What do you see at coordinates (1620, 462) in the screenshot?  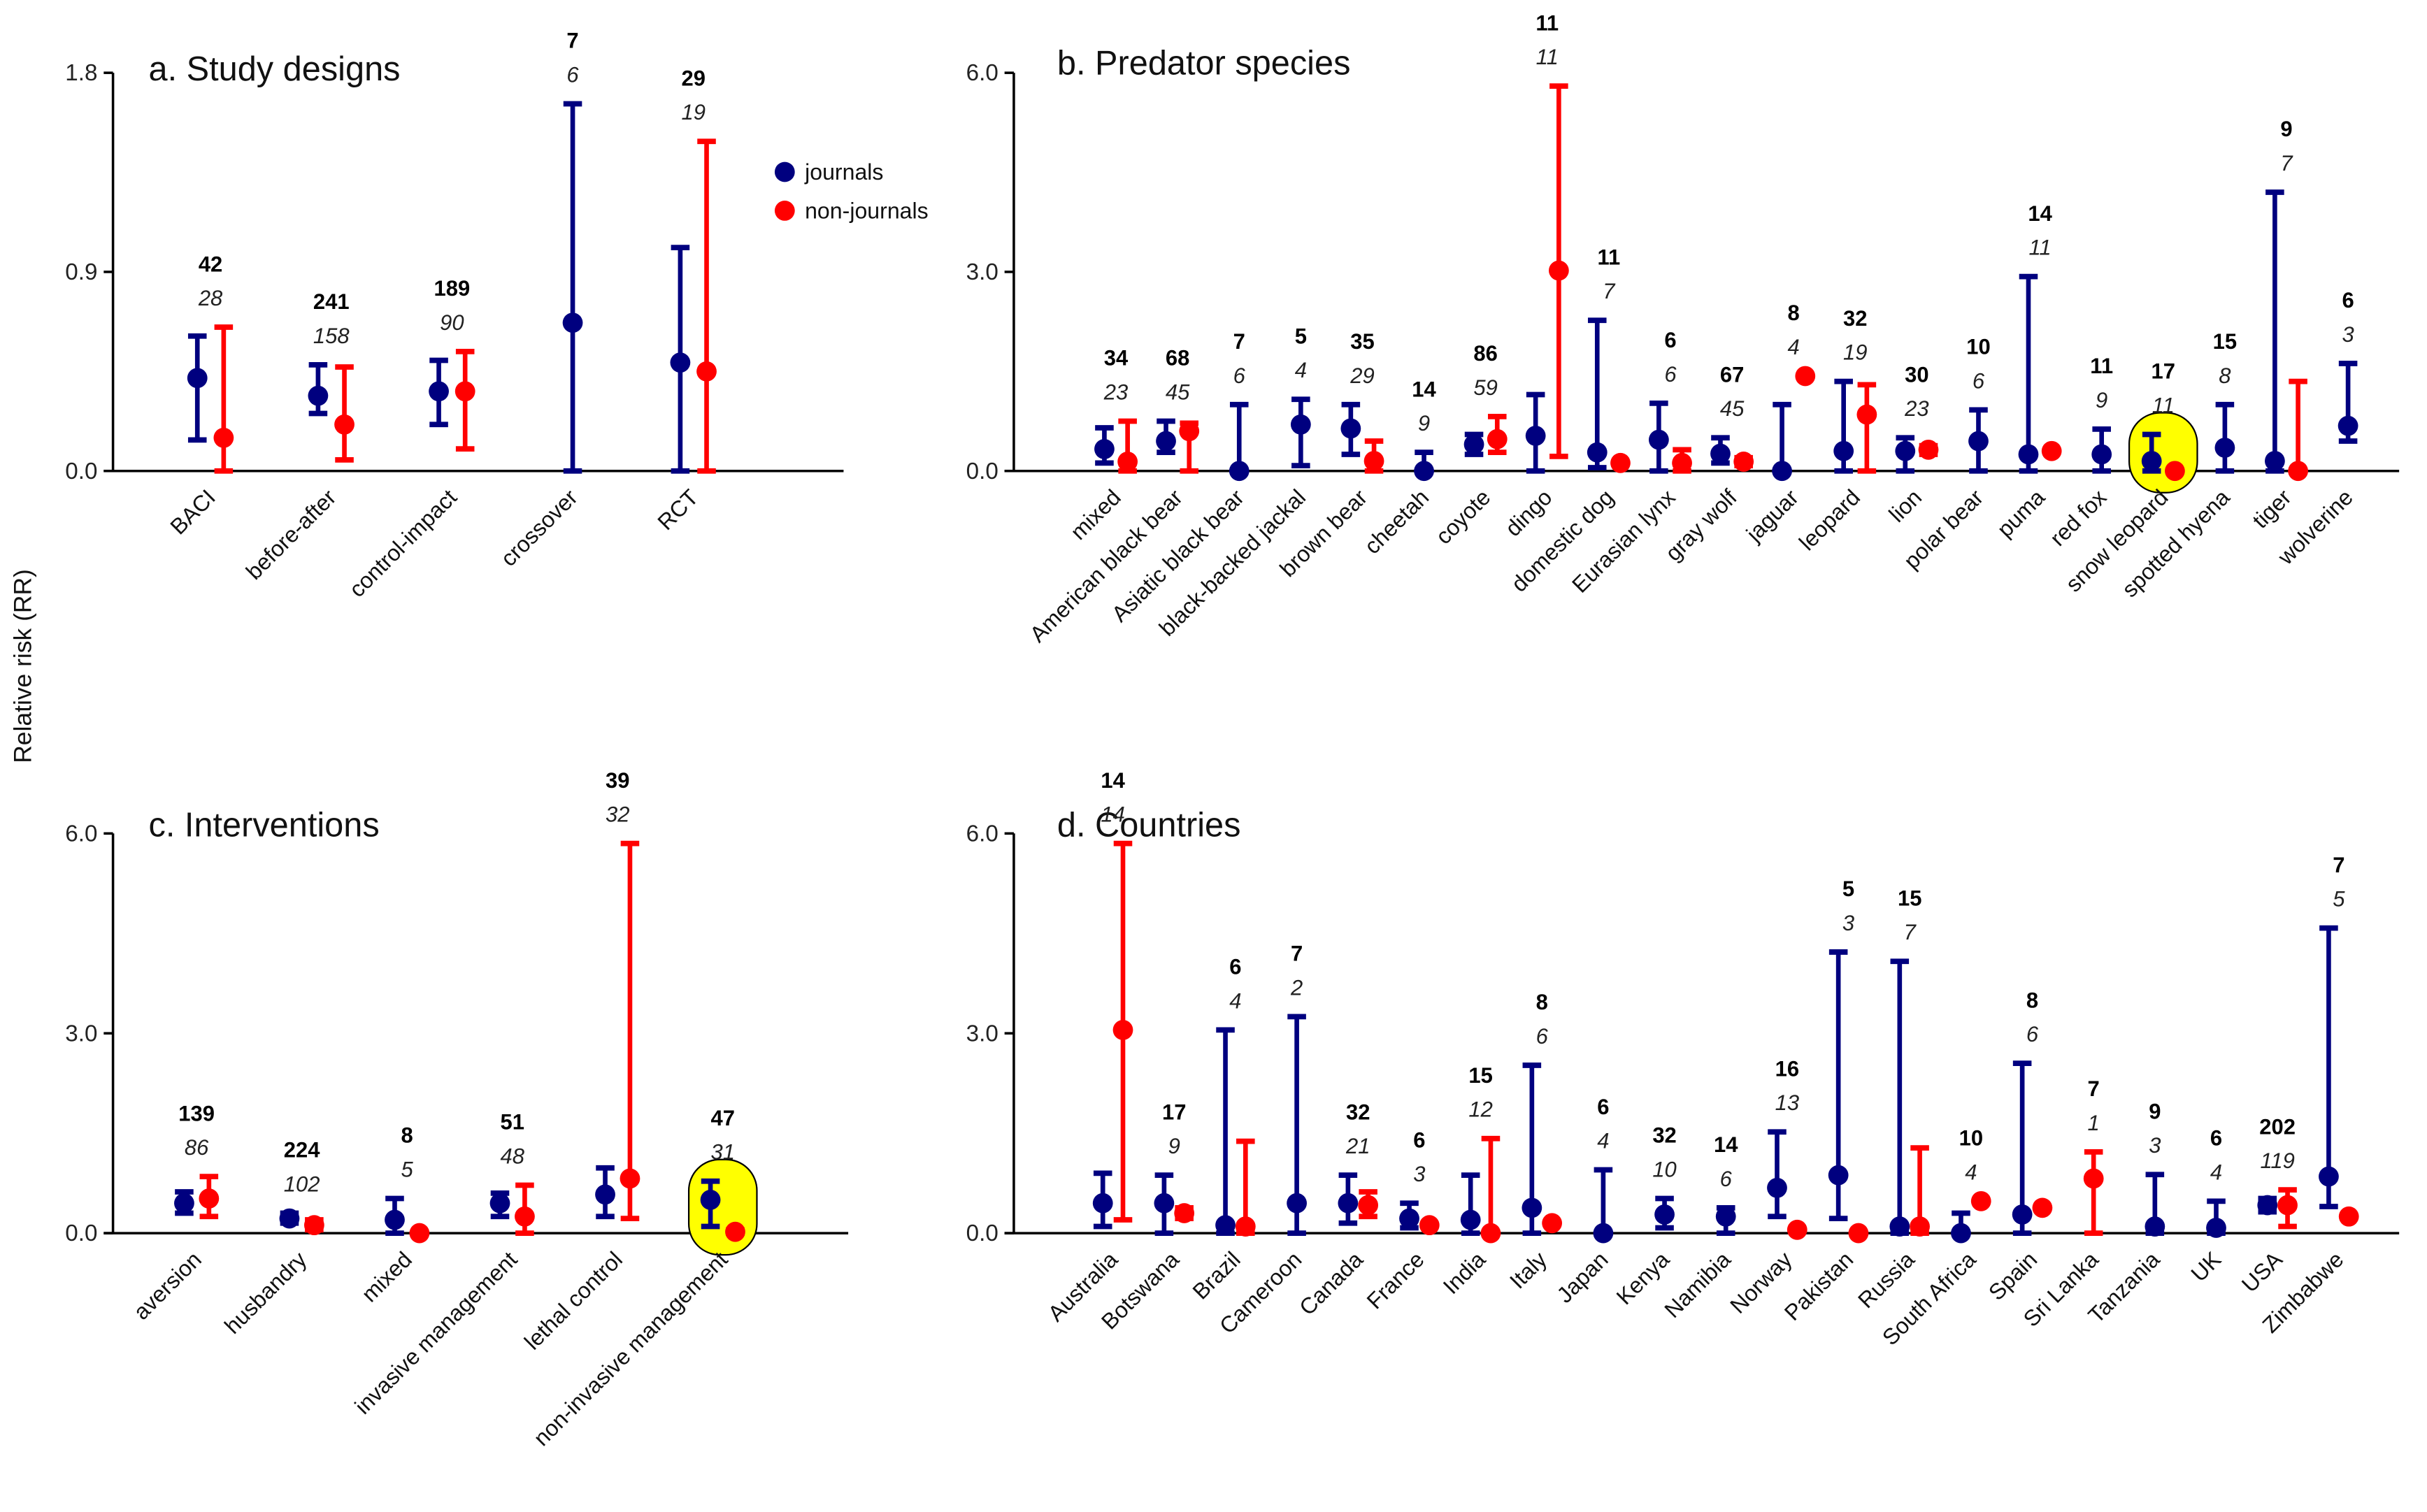 I see `point-non-journals-domestic-dog` at bounding box center [1620, 462].